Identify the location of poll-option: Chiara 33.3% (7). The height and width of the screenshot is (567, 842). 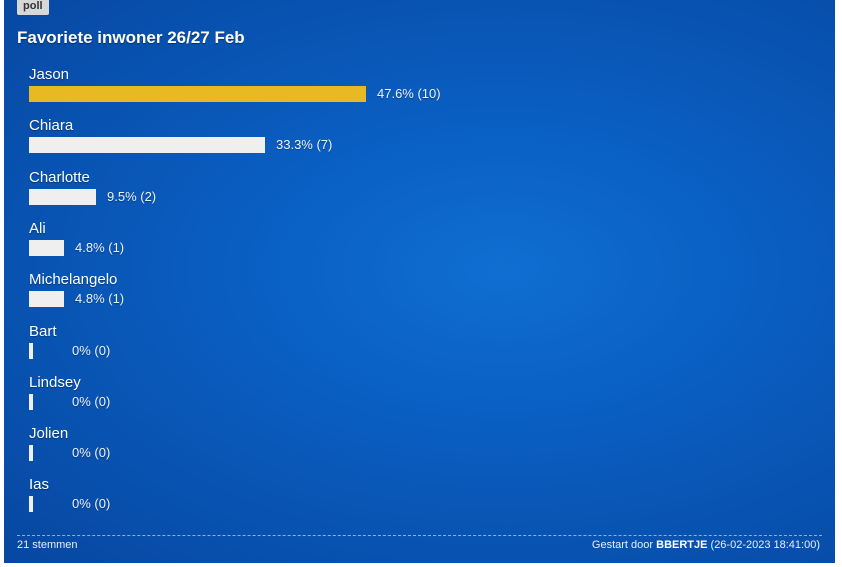
(379, 139).